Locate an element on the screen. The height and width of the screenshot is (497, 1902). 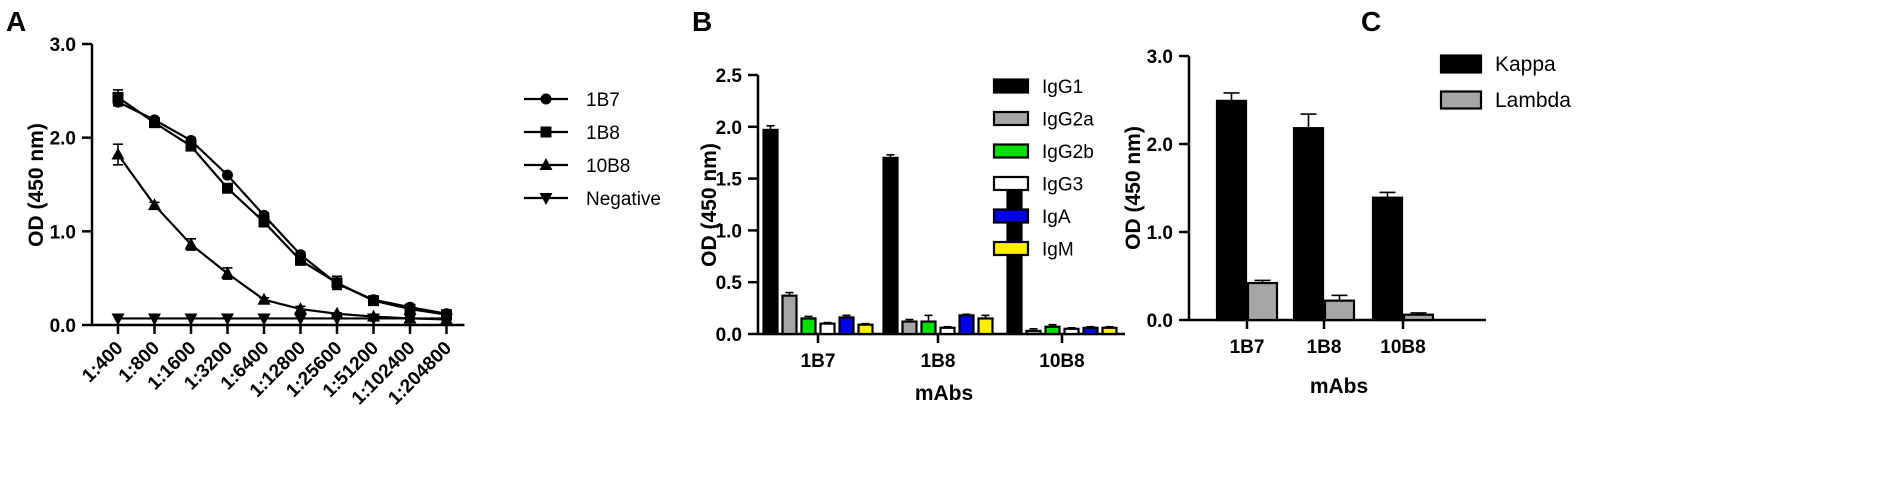
bar-1b7-igg2b is located at coordinates (808, 325).